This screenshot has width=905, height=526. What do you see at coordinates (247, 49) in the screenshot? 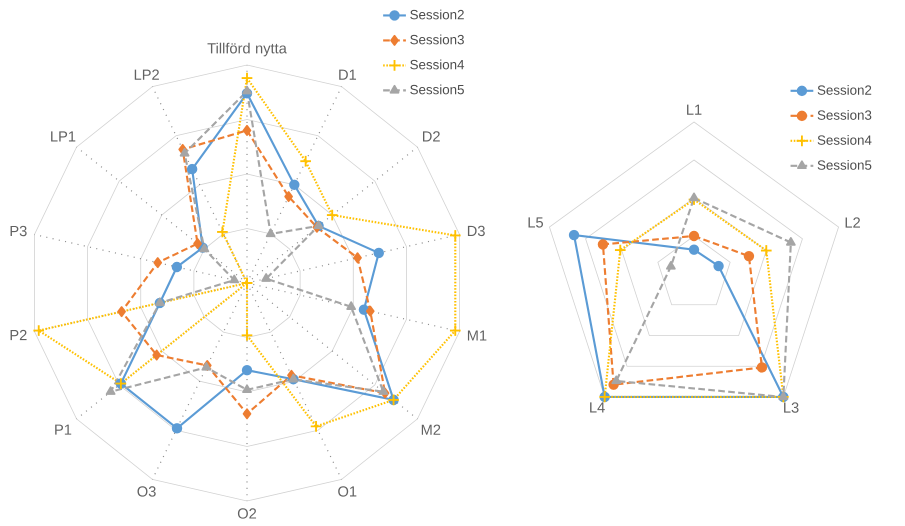
I see `spoke-label: Tillförd nytta` at bounding box center [247, 49].